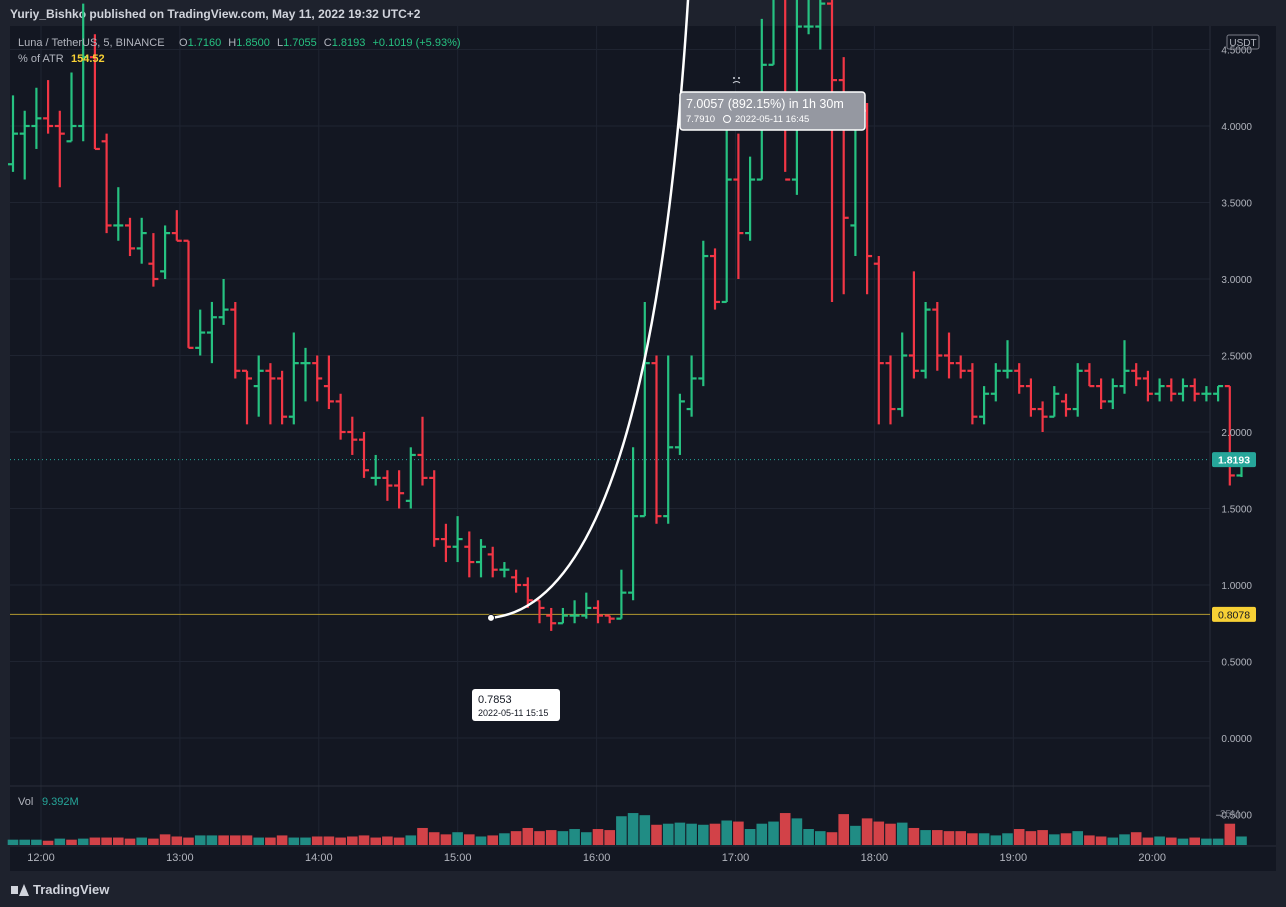 The image size is (1286, 907). I want to click on legend-high-label: H, so click(232, 43).